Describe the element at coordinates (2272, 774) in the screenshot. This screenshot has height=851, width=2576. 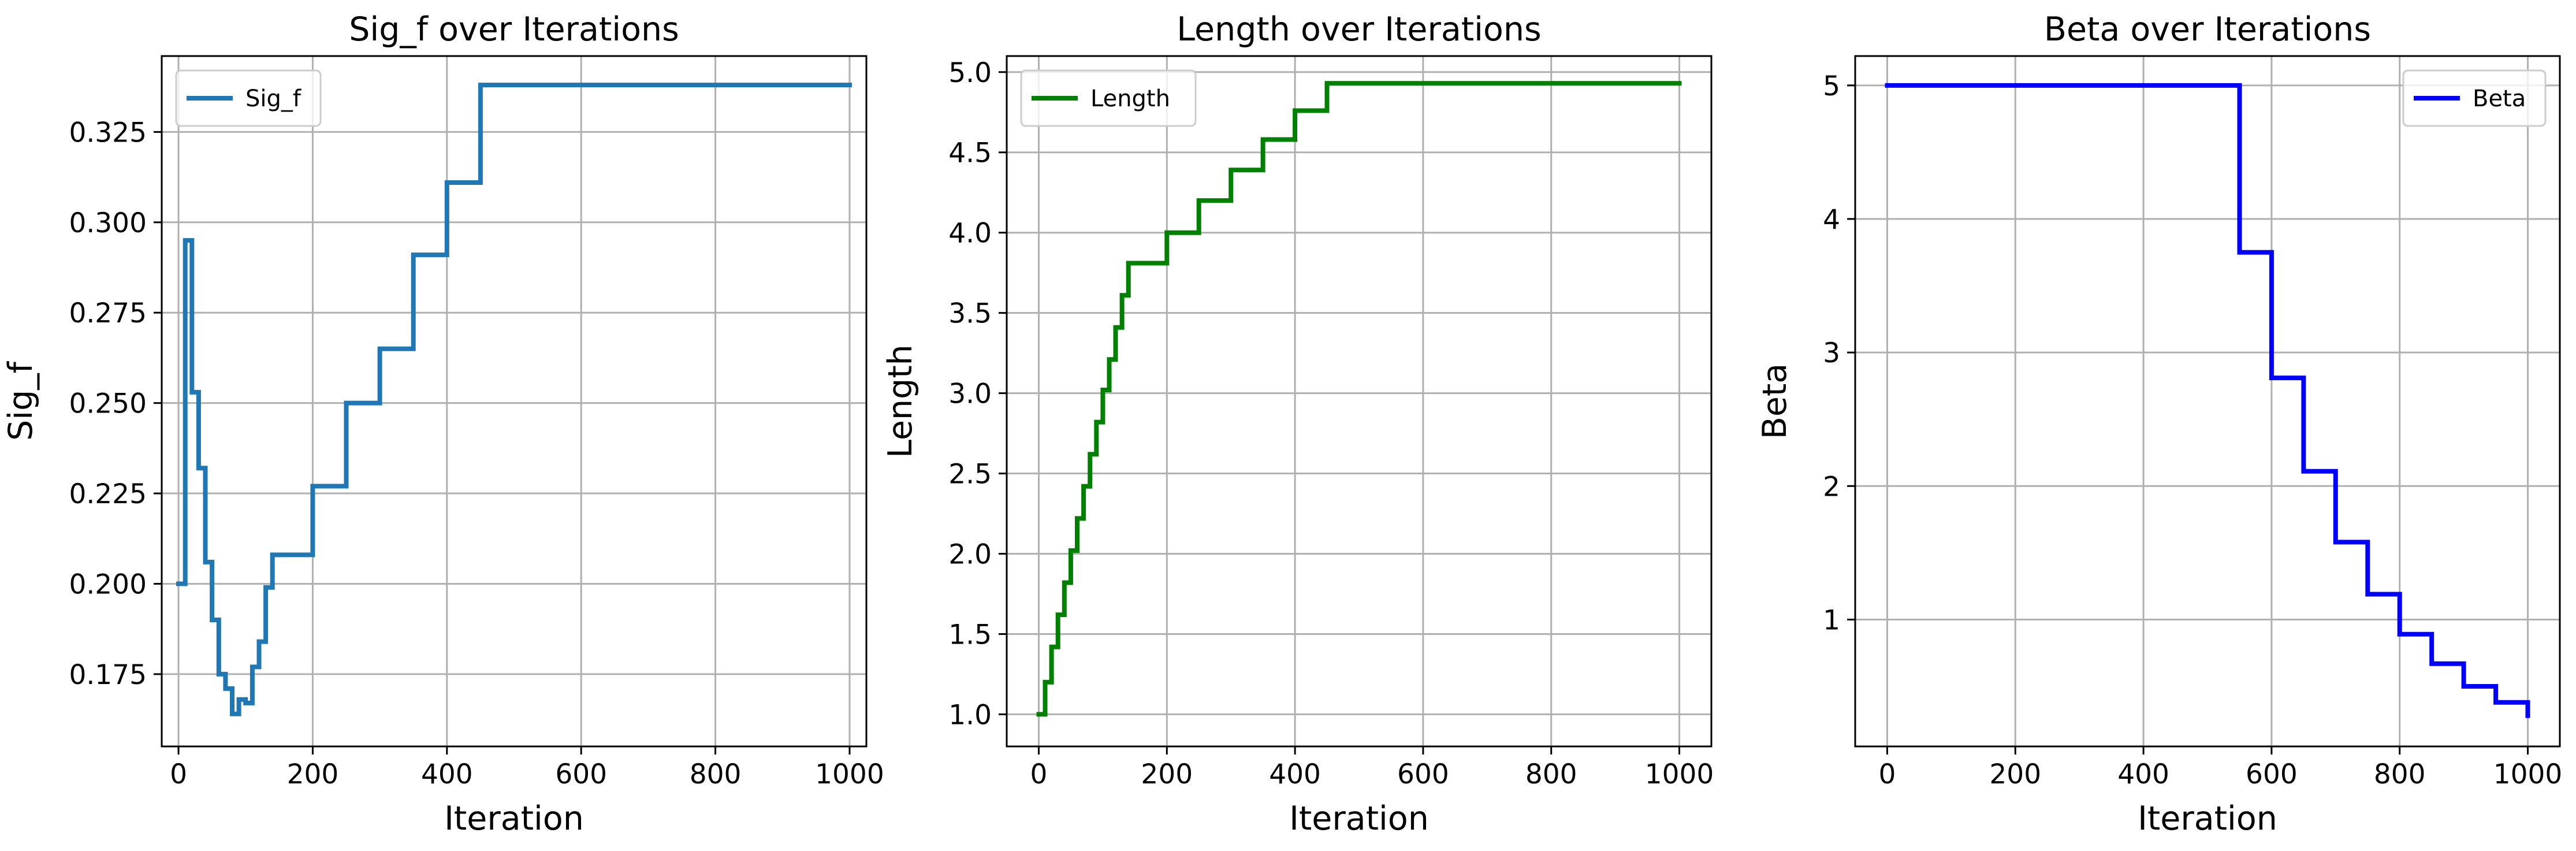
I see `beta-x-tick-label: 600` at that location.